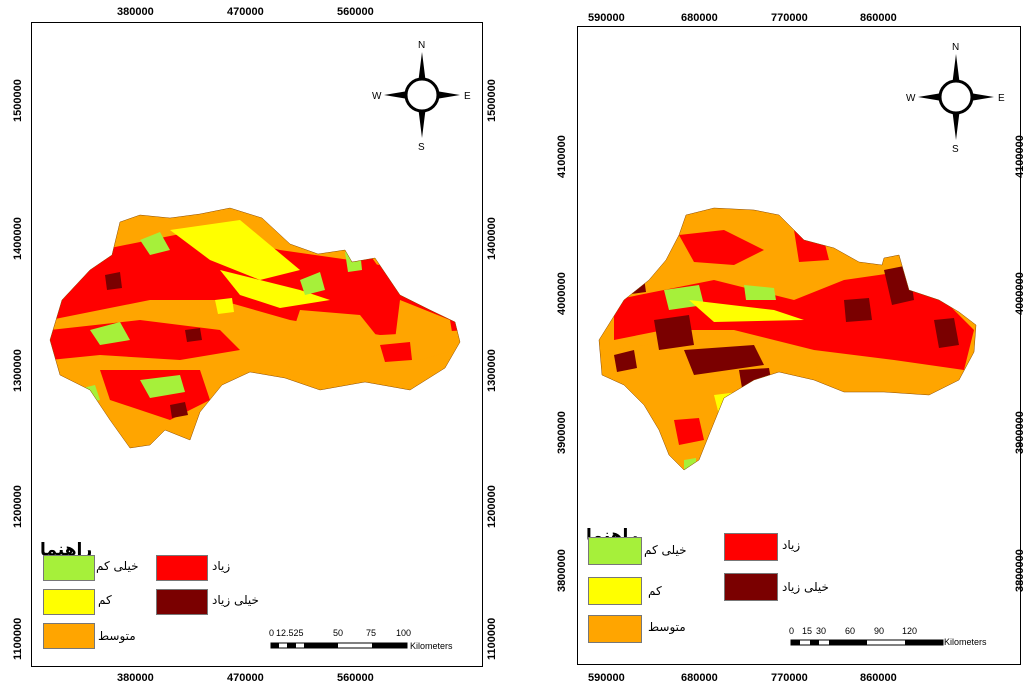 This screenshot has height=695, width=1028. Describe the element at coordinates (878, 18) in the screenshot. I see `top-tick: 860000` at that location.